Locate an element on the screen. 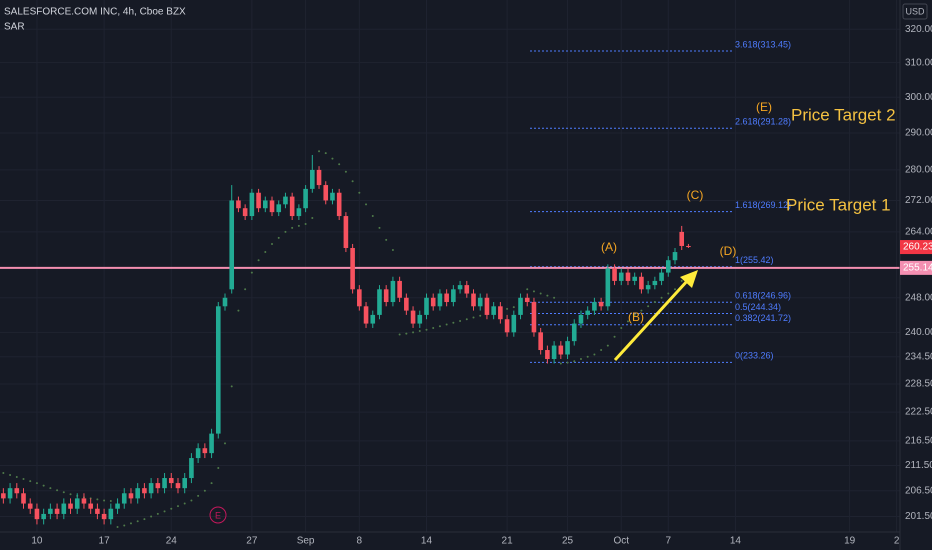 This screenshot has width=932, height=550. y-tick-label: 248.00 is located at coordinates (918, 297).